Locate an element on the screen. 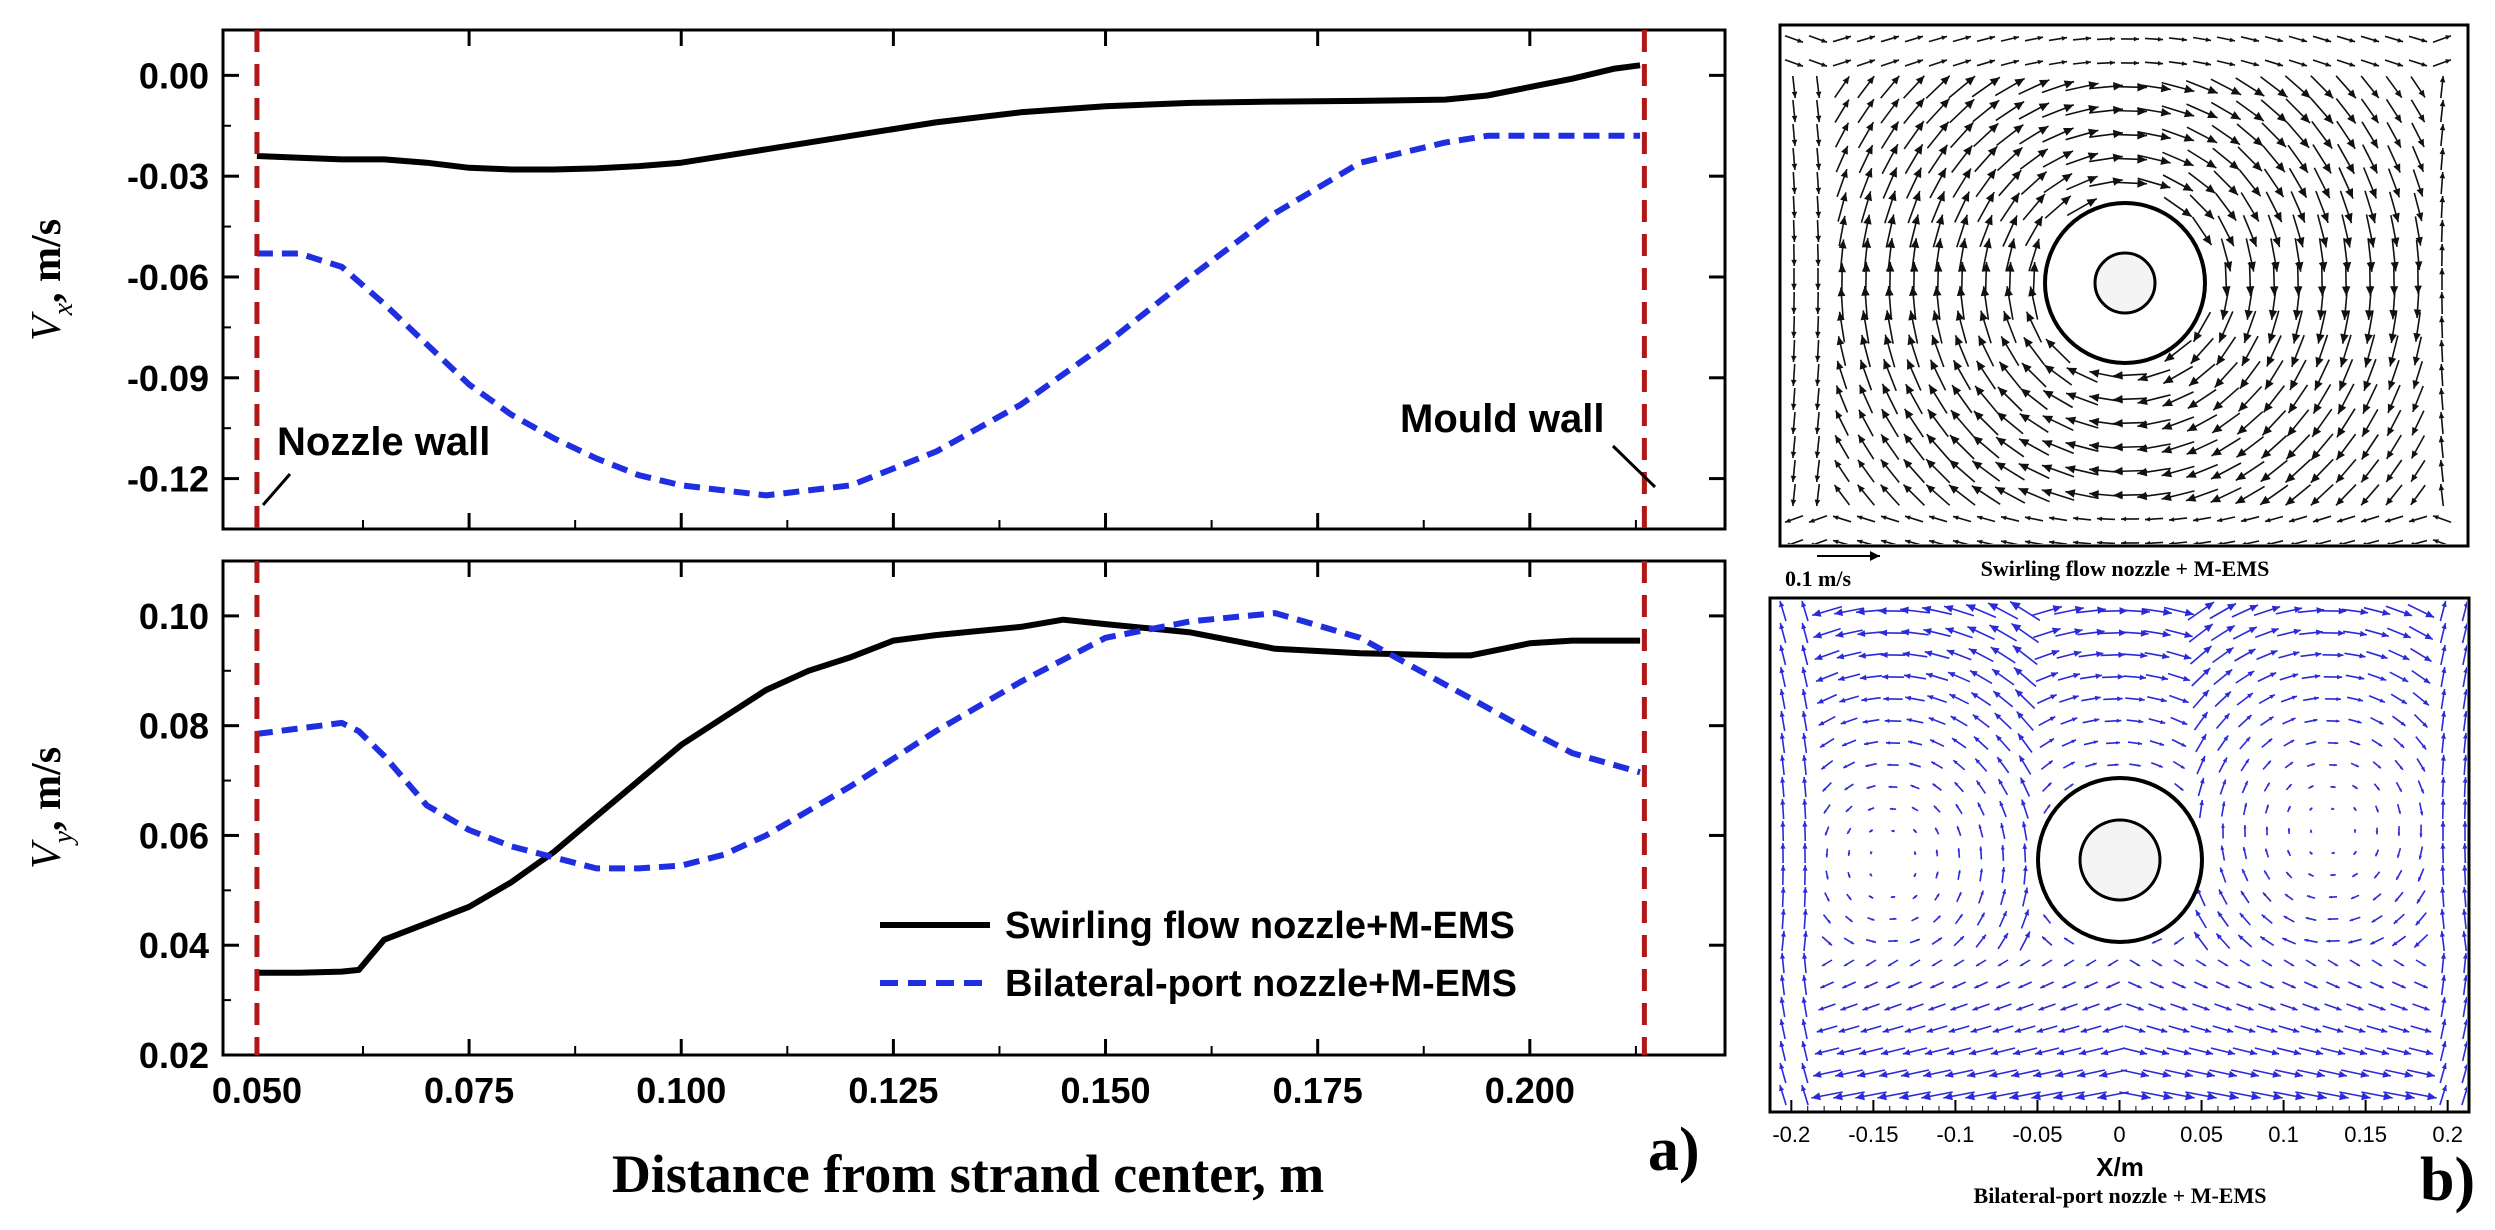 This screenshot has height=1230, width=2495. x-tick-label: 0.050 is located at coordinates (257, 1090).